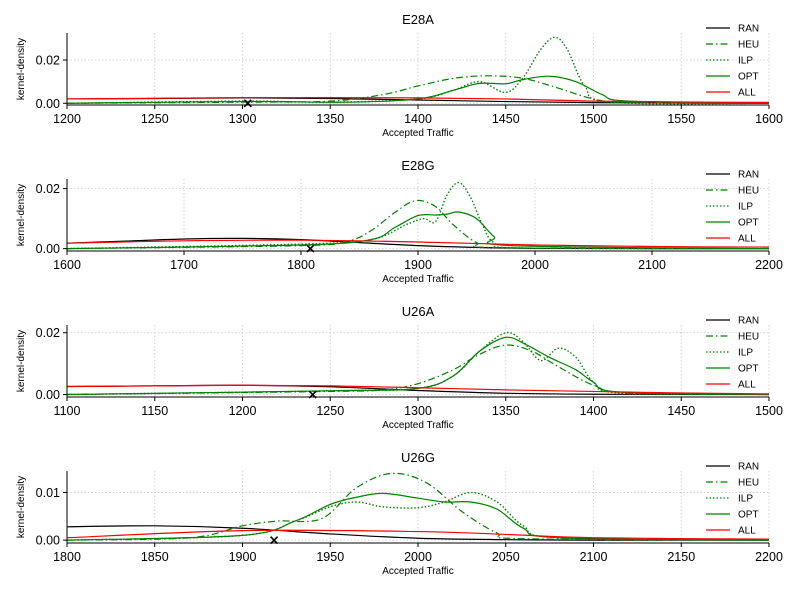  I want to click on x-tick-label: 2050, so click(506, 557).